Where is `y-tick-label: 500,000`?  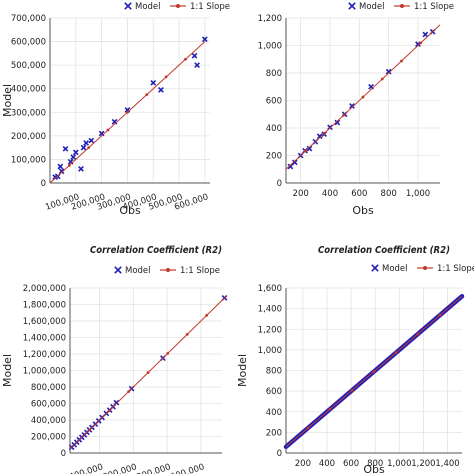
y-tick-label: 500,000 is located at coordinates (28, 66).